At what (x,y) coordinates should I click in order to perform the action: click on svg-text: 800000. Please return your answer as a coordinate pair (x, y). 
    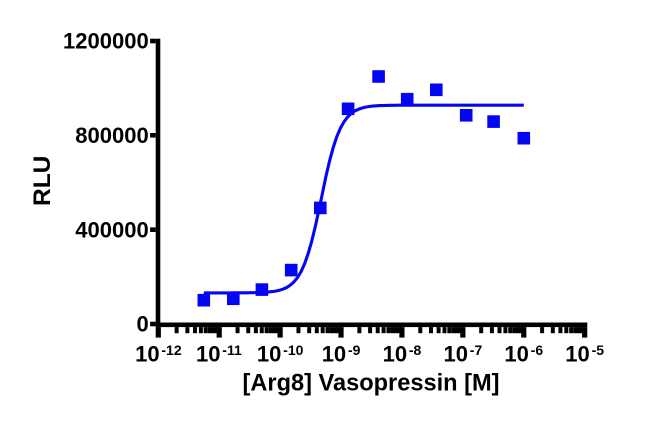
    Looking at the image, I should click on (111, 135).